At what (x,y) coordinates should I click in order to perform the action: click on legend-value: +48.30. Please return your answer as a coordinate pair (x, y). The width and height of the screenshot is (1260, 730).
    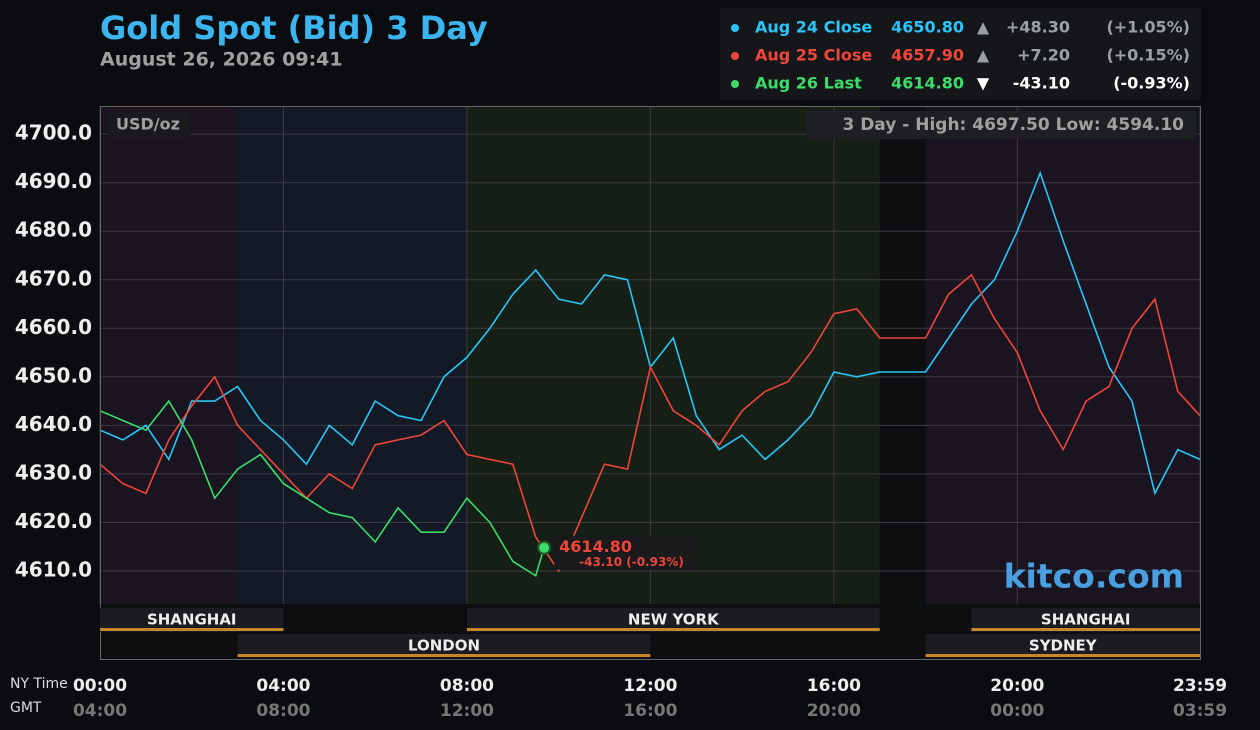
    Looking at the image, I should click on (1038, 27).